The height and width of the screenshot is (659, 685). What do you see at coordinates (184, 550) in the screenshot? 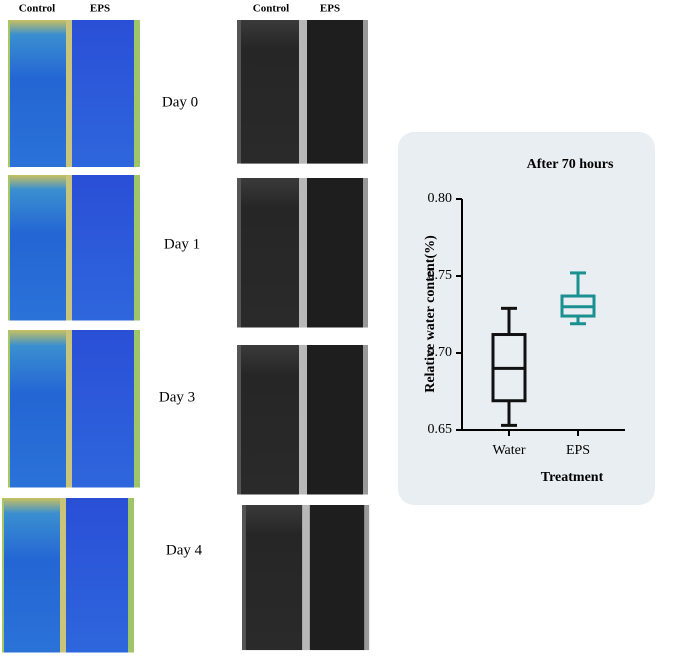
I see `day-label: Day 4` at bounding box center [184, 550].